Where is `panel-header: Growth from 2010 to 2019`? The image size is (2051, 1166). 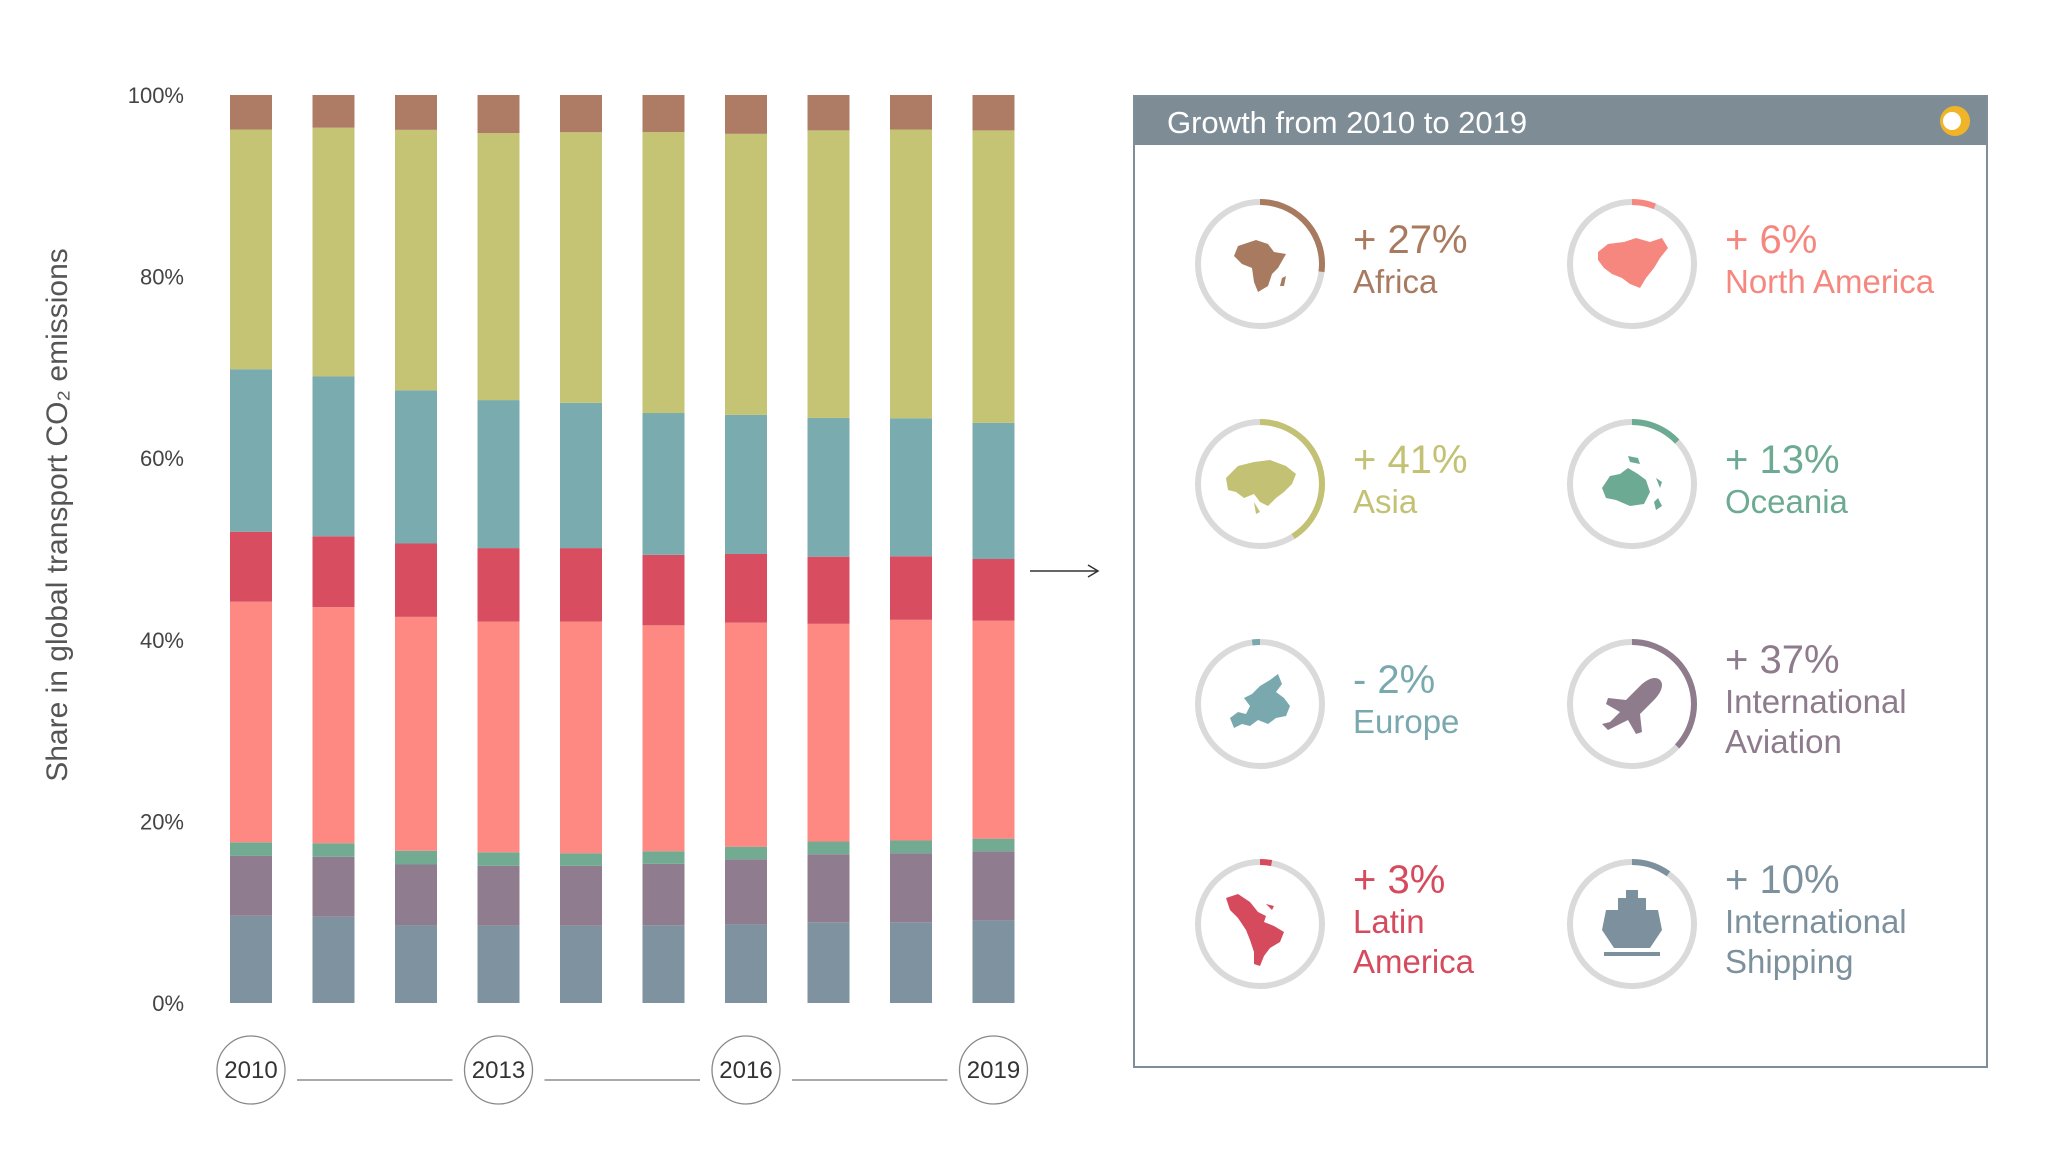
panel-header: Growth from 2010 to 2019 is located at coordinates (1560, 121).